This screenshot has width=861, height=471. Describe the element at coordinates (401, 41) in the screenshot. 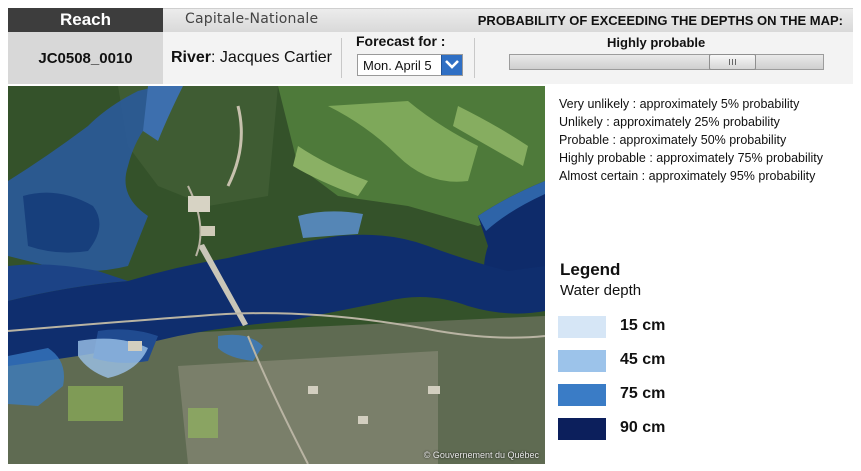

I see `forecast-label: Forecast for :` at that location.